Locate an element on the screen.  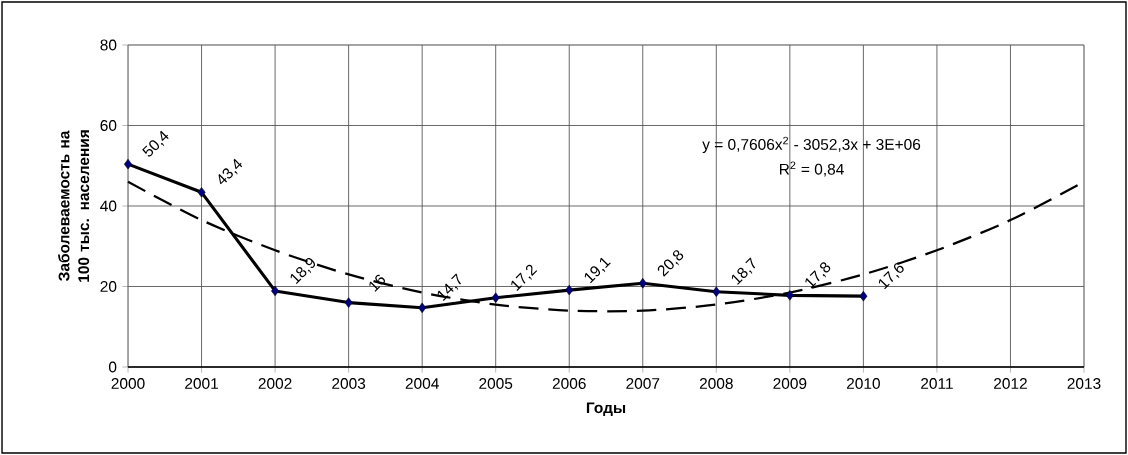
x-tick-label: 2005 is located at coordinates (496, 383).